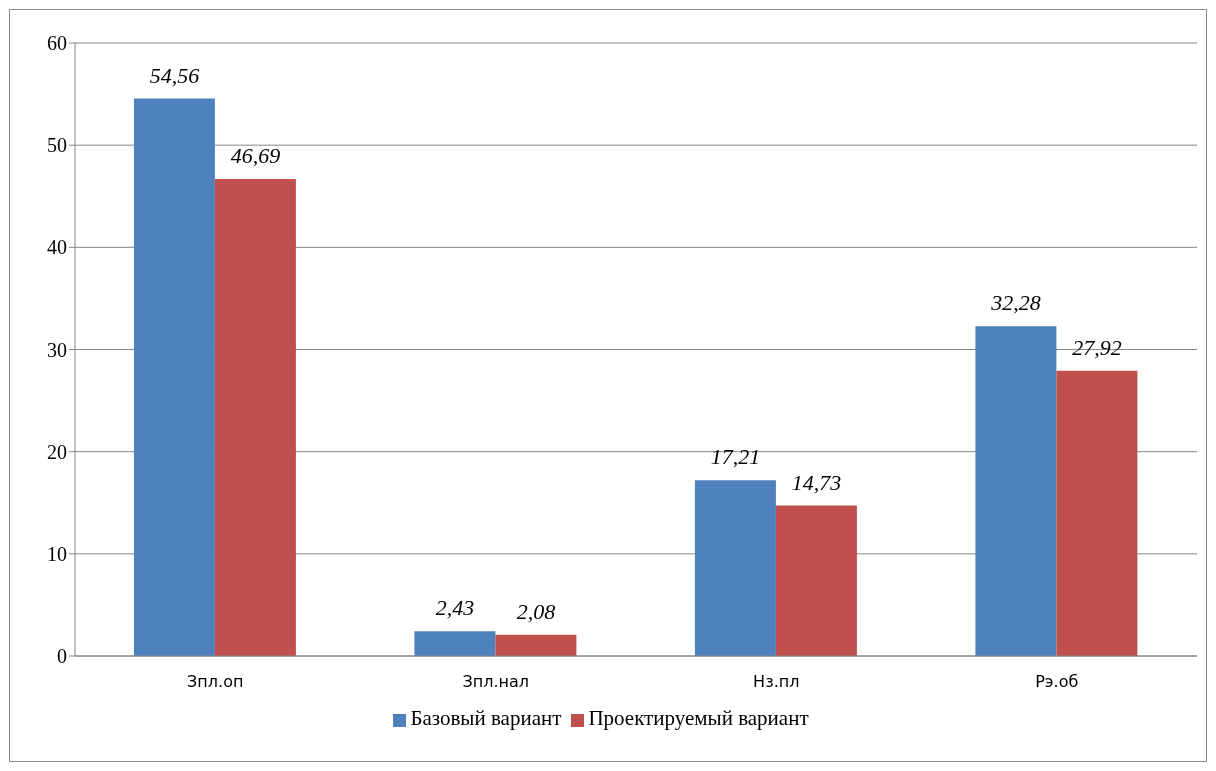  Describe the element at coordinates (455, 608) in the screenshot. I see `data-label: 2,43` at that location.